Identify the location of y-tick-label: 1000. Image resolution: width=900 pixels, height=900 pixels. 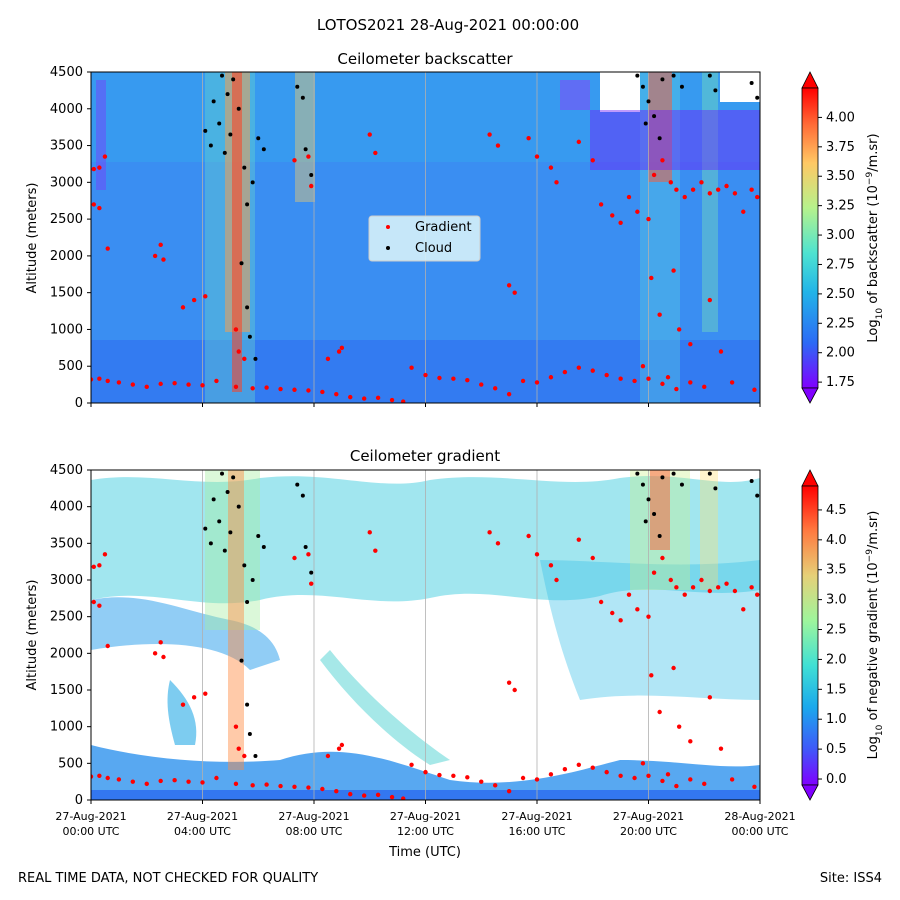
(66, 329).